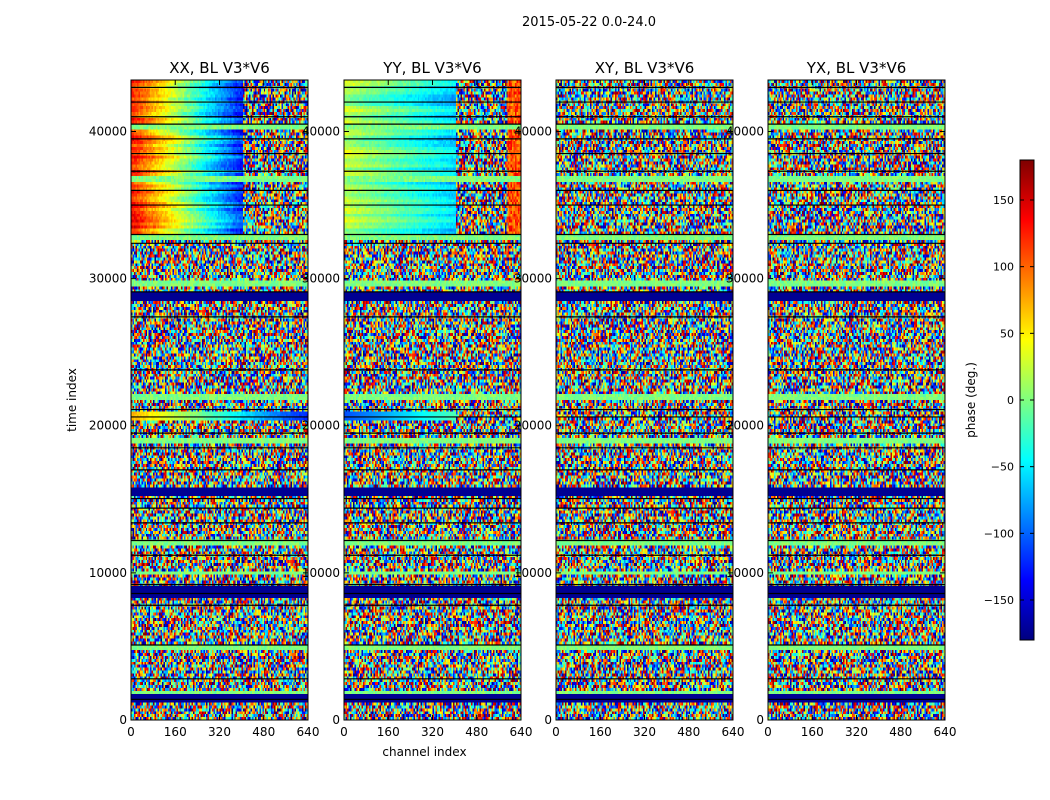  Describe the element at coordinates (1003, 200) in the screenshot. I see `colorbar-tick-label: 150` at that location.